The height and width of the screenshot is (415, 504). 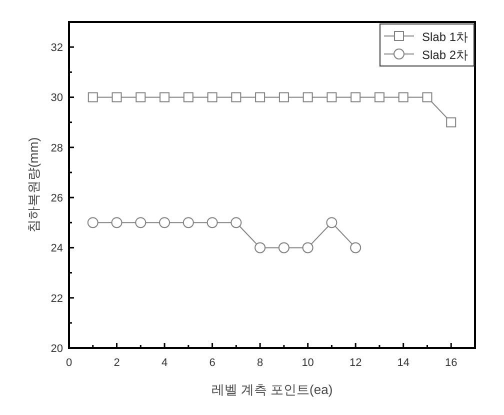 What do you see at coordinates (164, 363) in the screenshot?
I see `x-tick-label: 4` at bounding box center [164, 363].